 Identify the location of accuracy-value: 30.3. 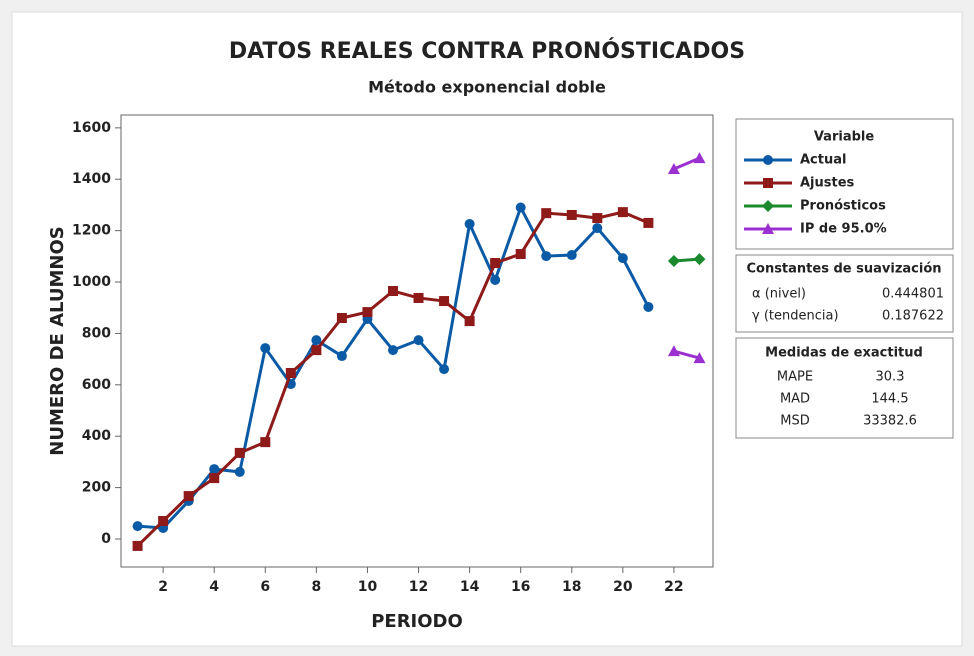
(890, 377).